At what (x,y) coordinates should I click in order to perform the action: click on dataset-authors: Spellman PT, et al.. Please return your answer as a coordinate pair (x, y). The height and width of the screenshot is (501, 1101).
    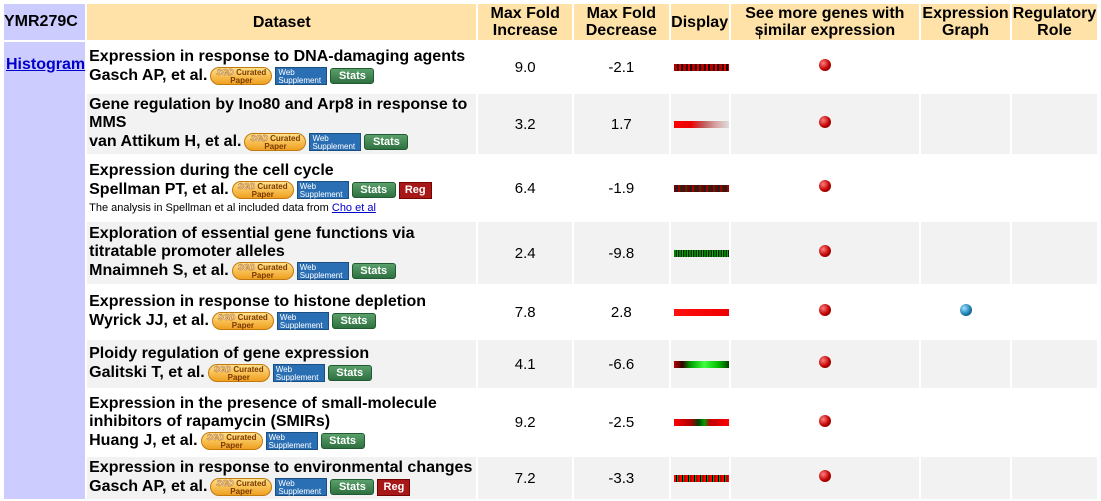
    Looking at the image, I should click on (159, 190).